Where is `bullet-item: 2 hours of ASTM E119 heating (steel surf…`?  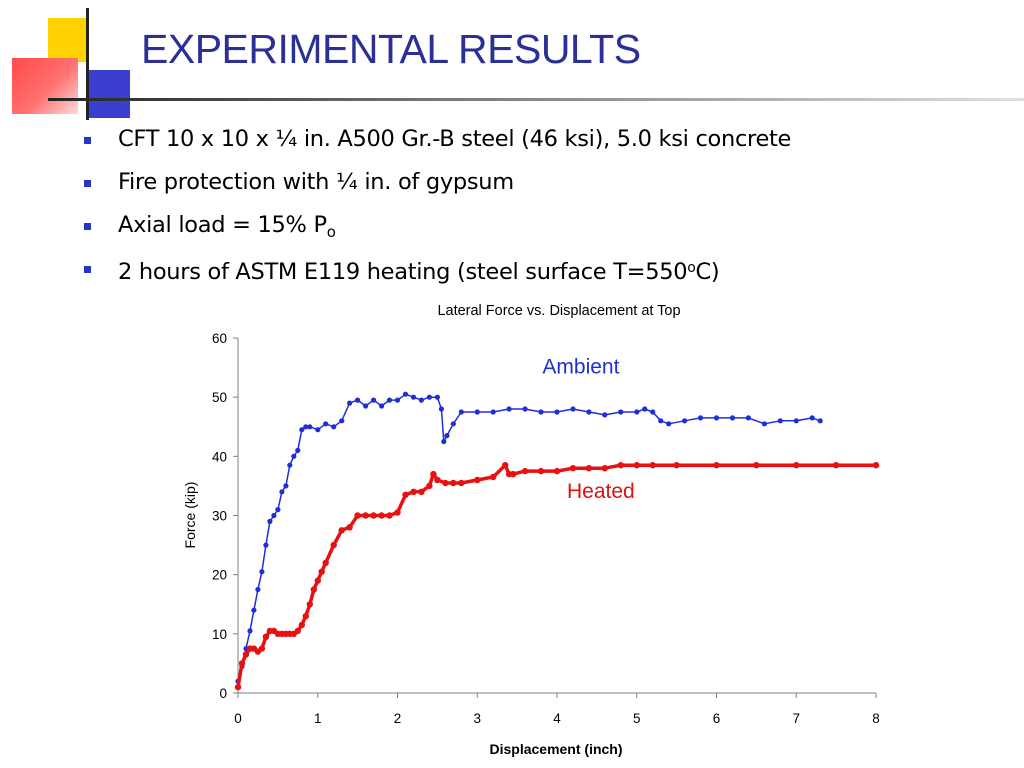
bullet-item: 2 hours of ASTM E119 heating (steel surf… is located at coordinates (435, 272).